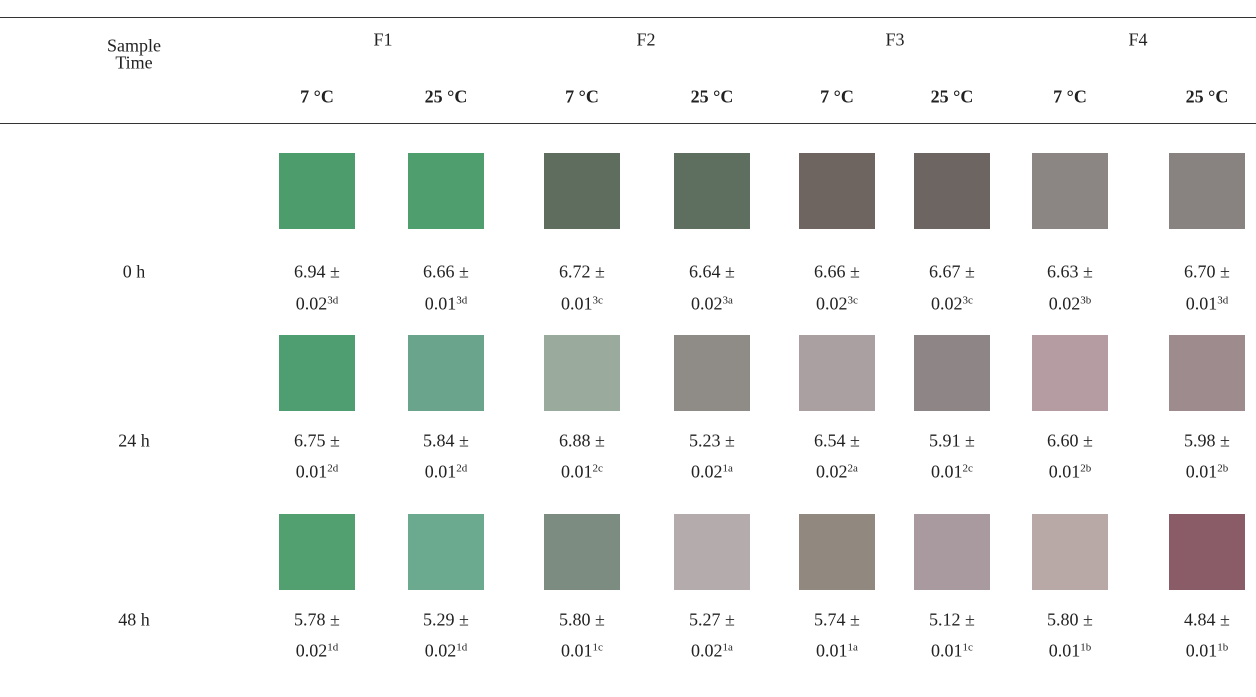  I want to click on mean-value: 5.78 ±, so click(317, 619).